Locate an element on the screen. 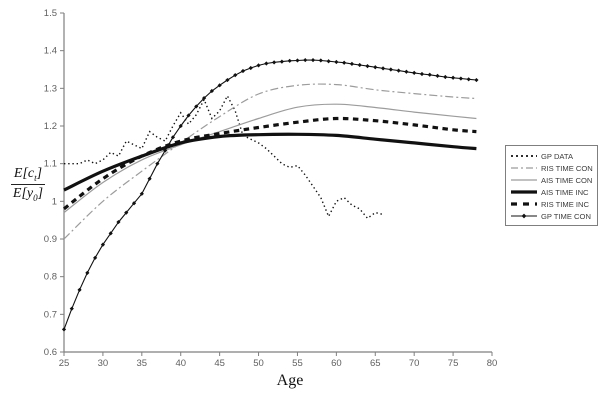  y-tick-label: 0.9 is located at coordinates (50, 239).